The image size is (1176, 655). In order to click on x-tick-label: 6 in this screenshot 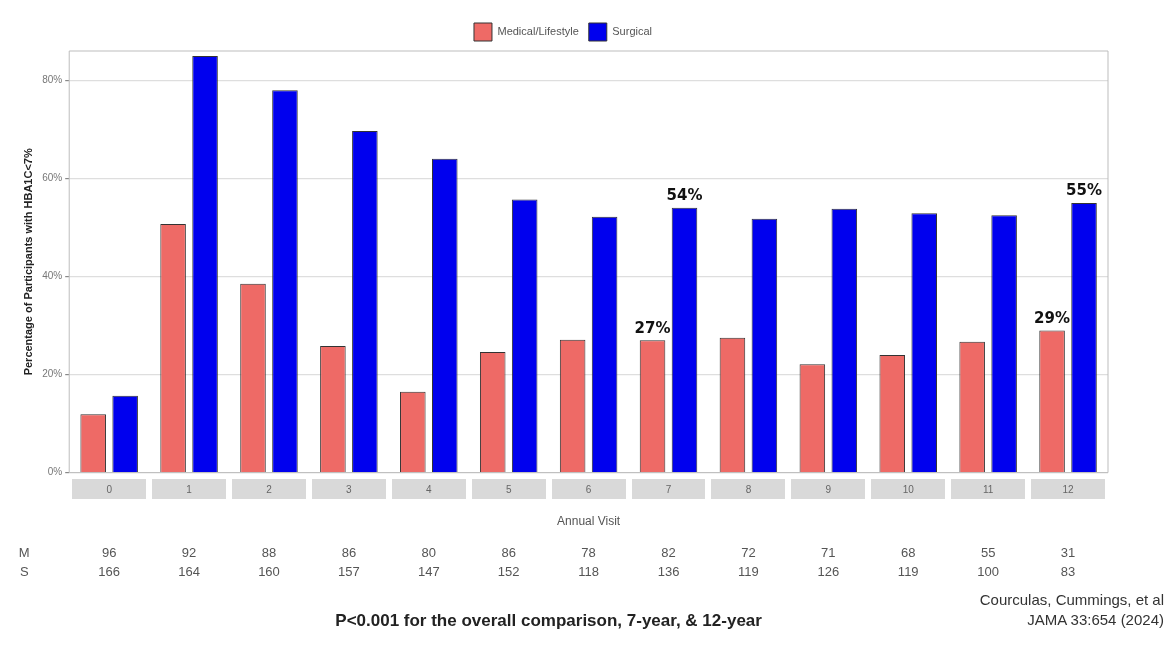, I will do `click(588, 490)`.